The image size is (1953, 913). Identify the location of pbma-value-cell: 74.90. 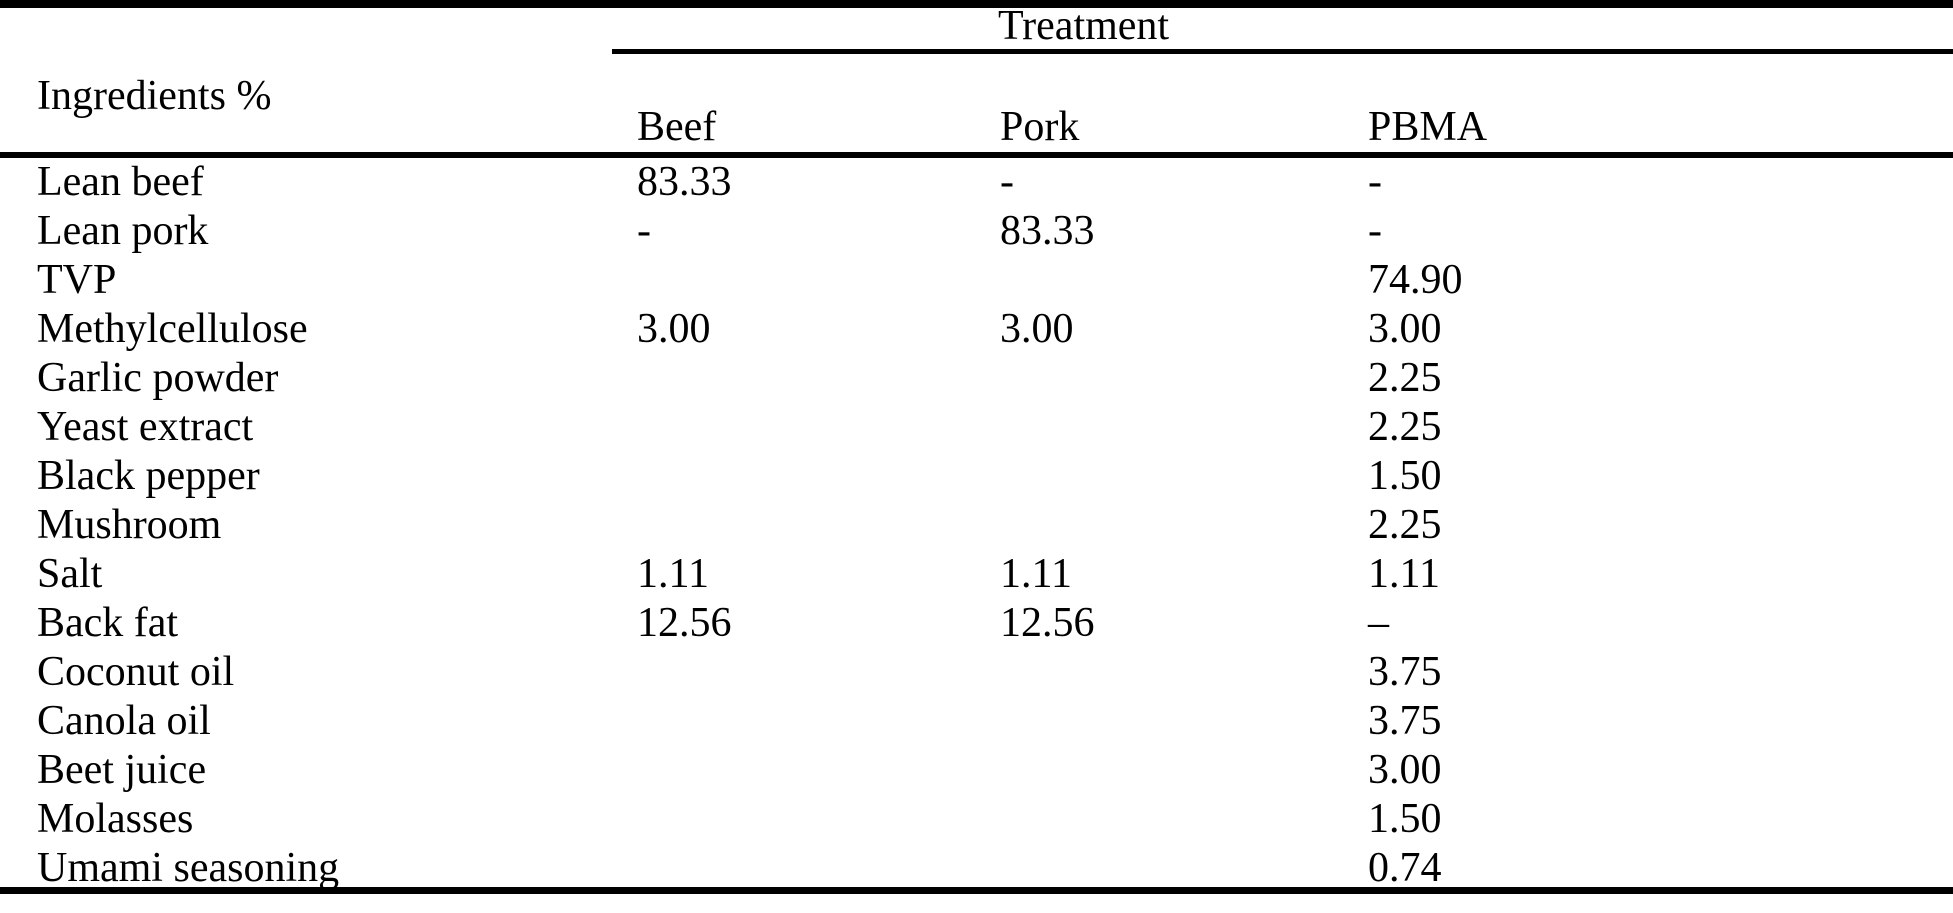
(1415, 280).